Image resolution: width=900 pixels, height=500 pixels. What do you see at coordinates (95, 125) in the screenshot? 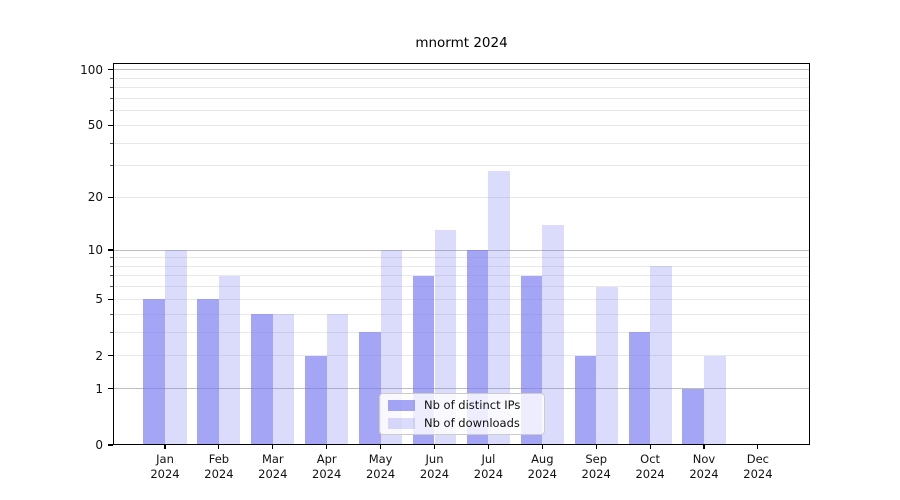
I see `y-tick-label: 50` at bounding box center [95, 125].